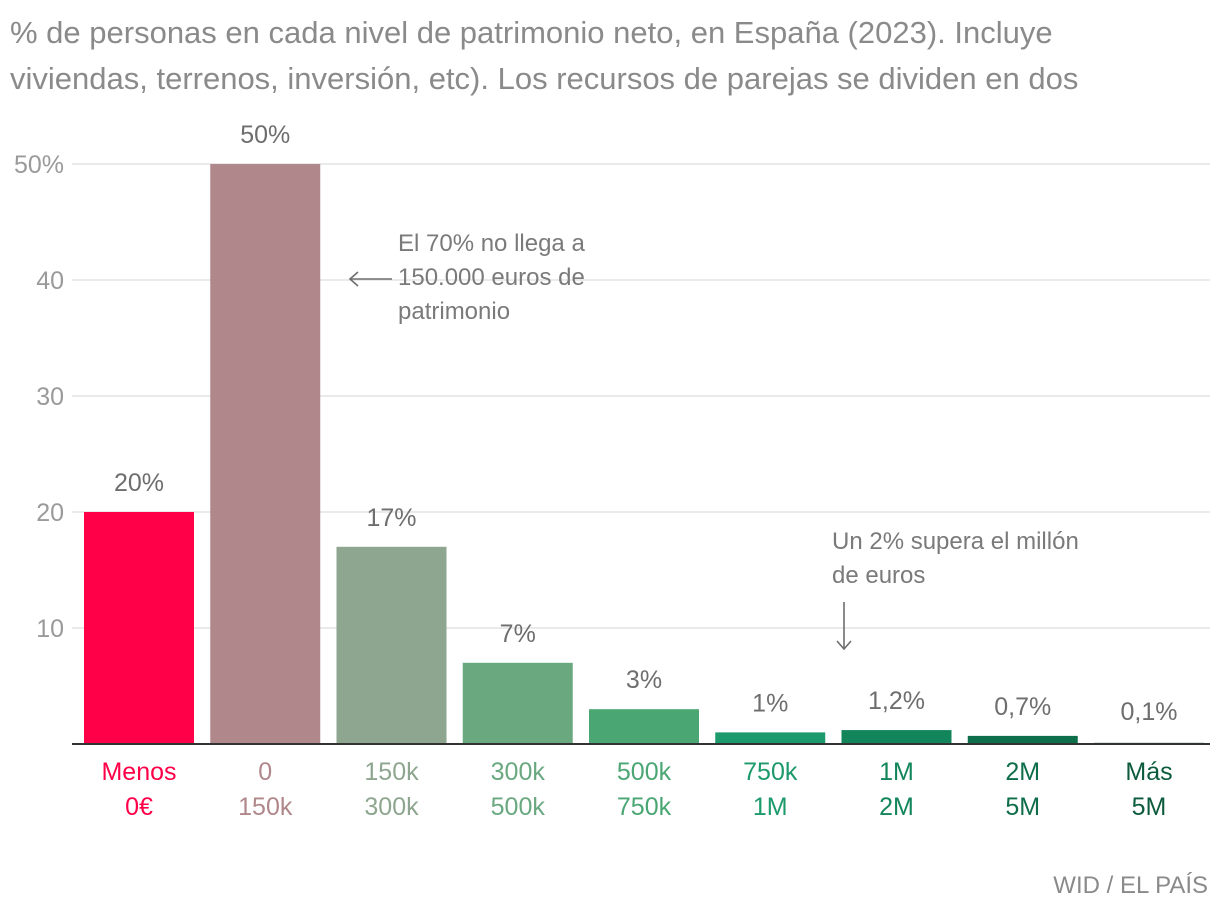 The height and width of the screenshot is (920, 1220). What do you see at coordinates (265, 135) in the screenshot?
I see `value-label: 50%` at bounding box center [265, 135].